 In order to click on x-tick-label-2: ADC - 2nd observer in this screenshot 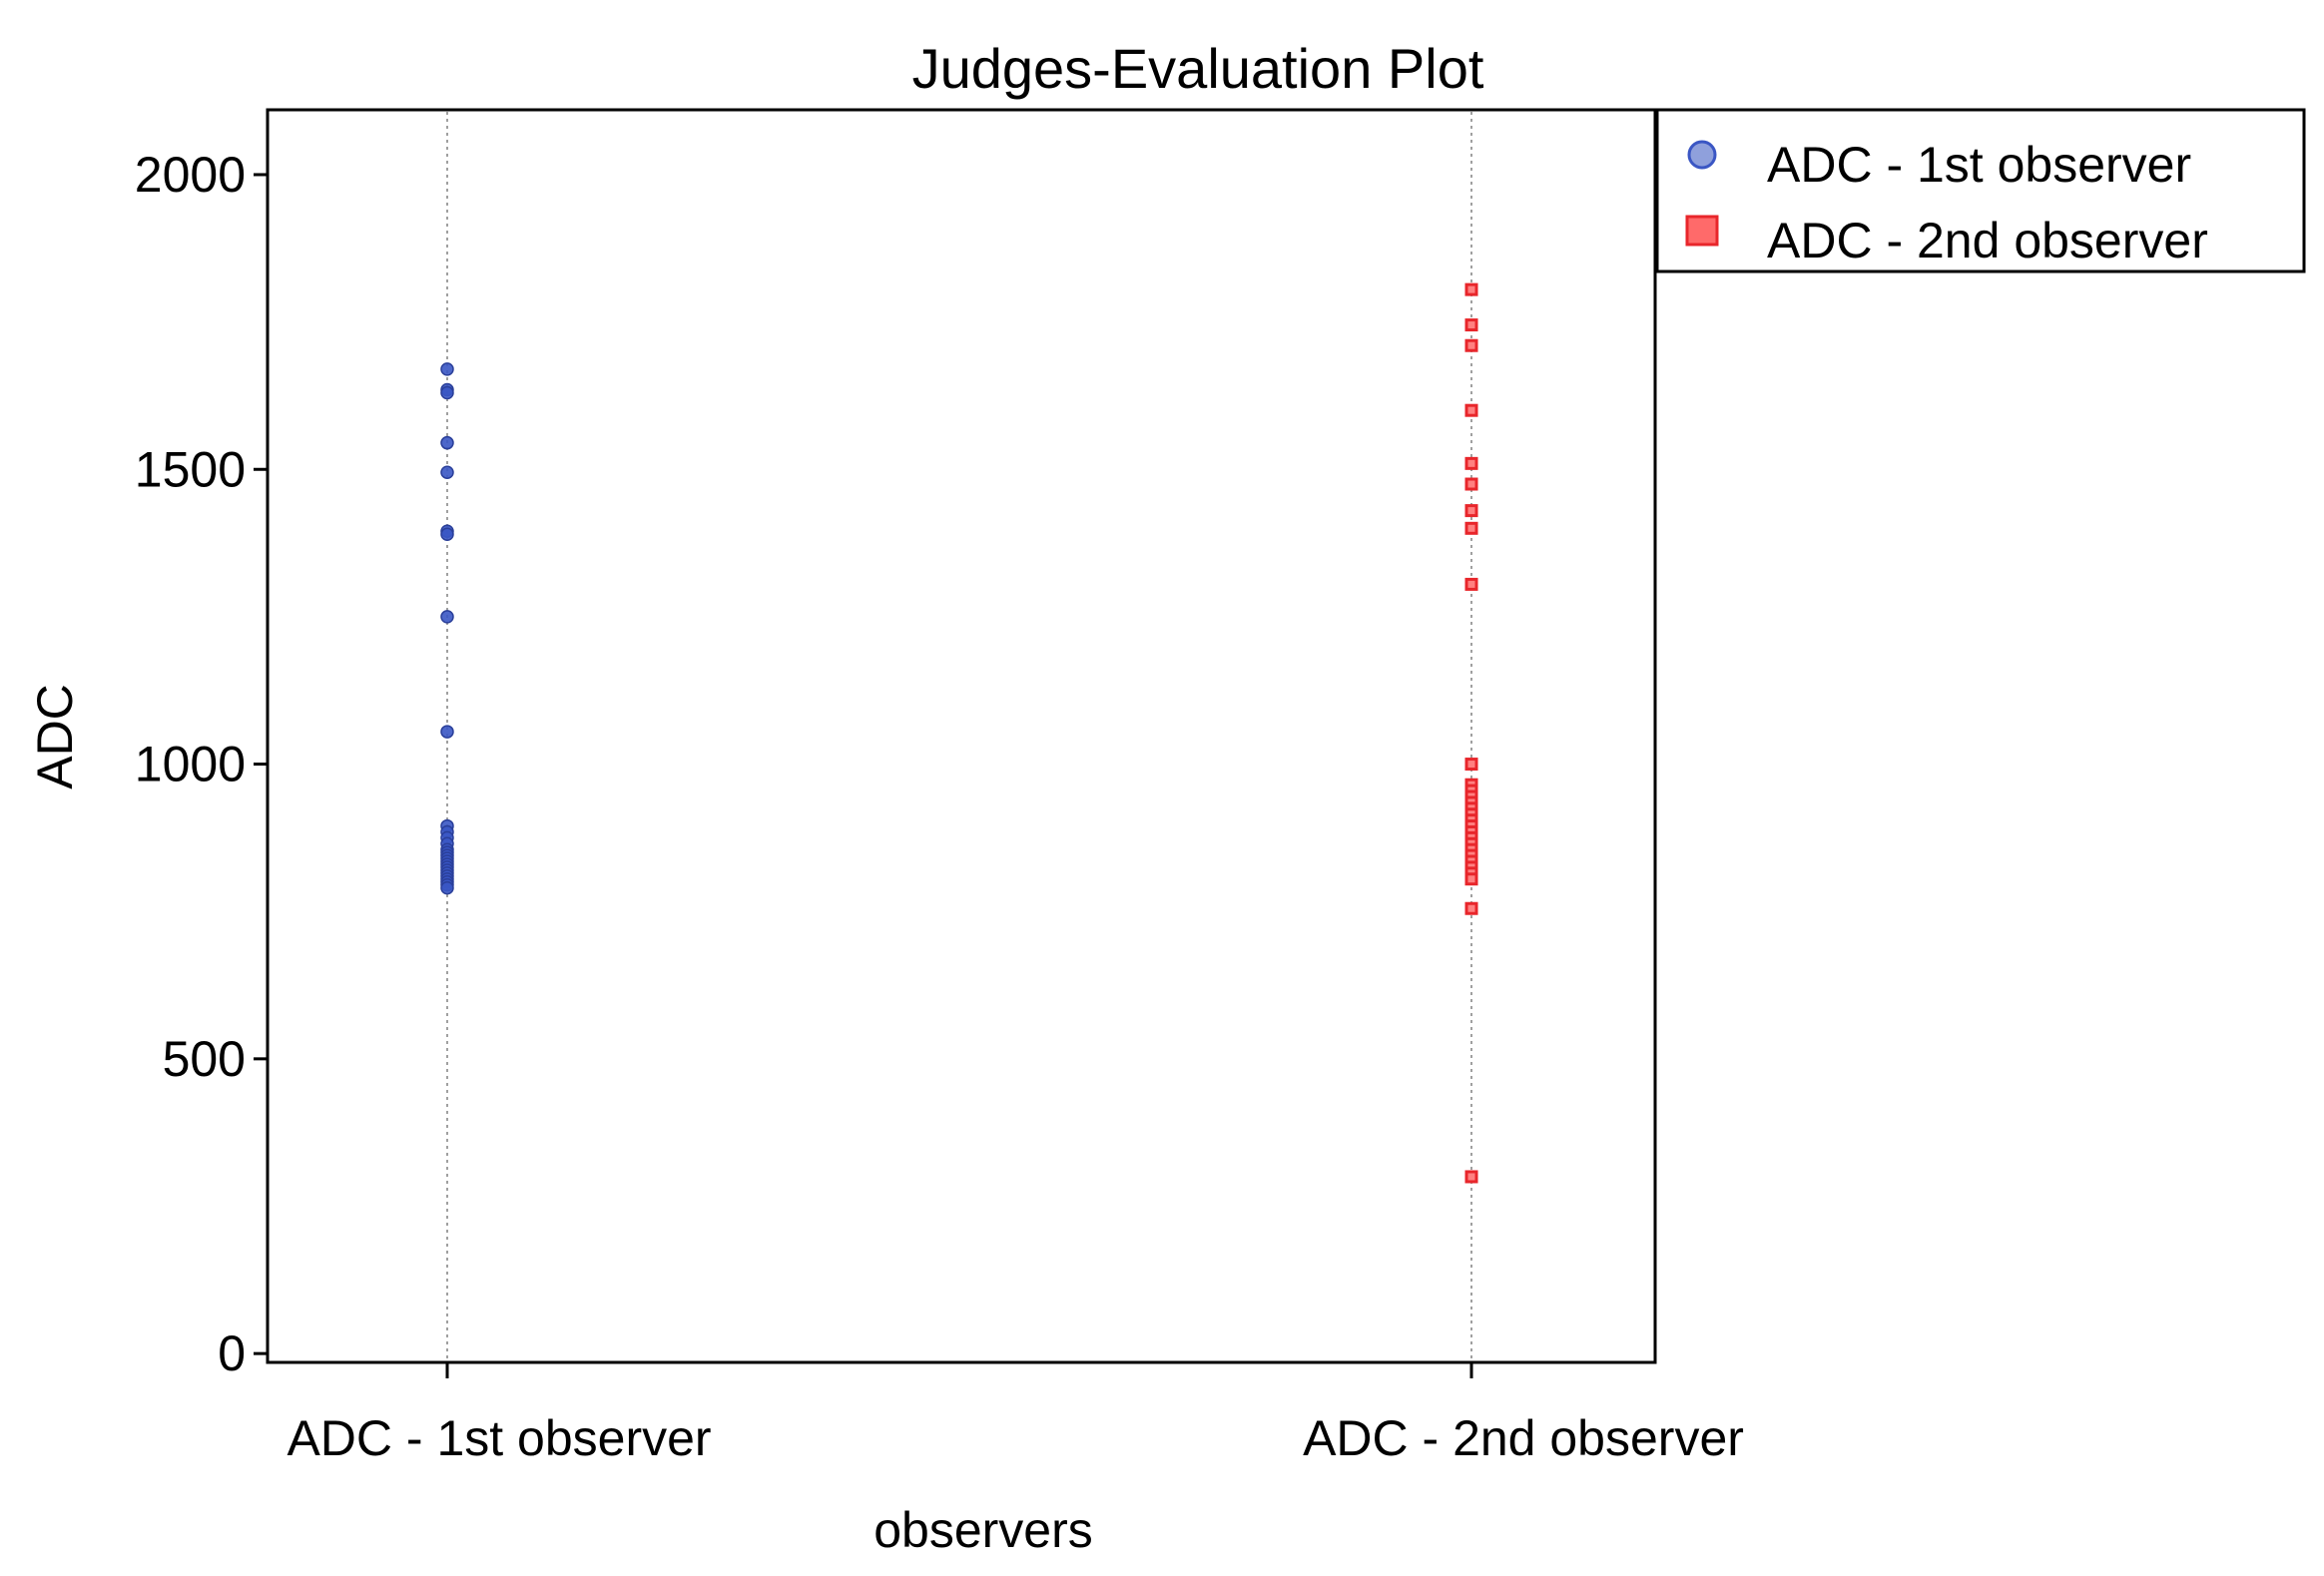, I will do `click(1524, 1438)`.